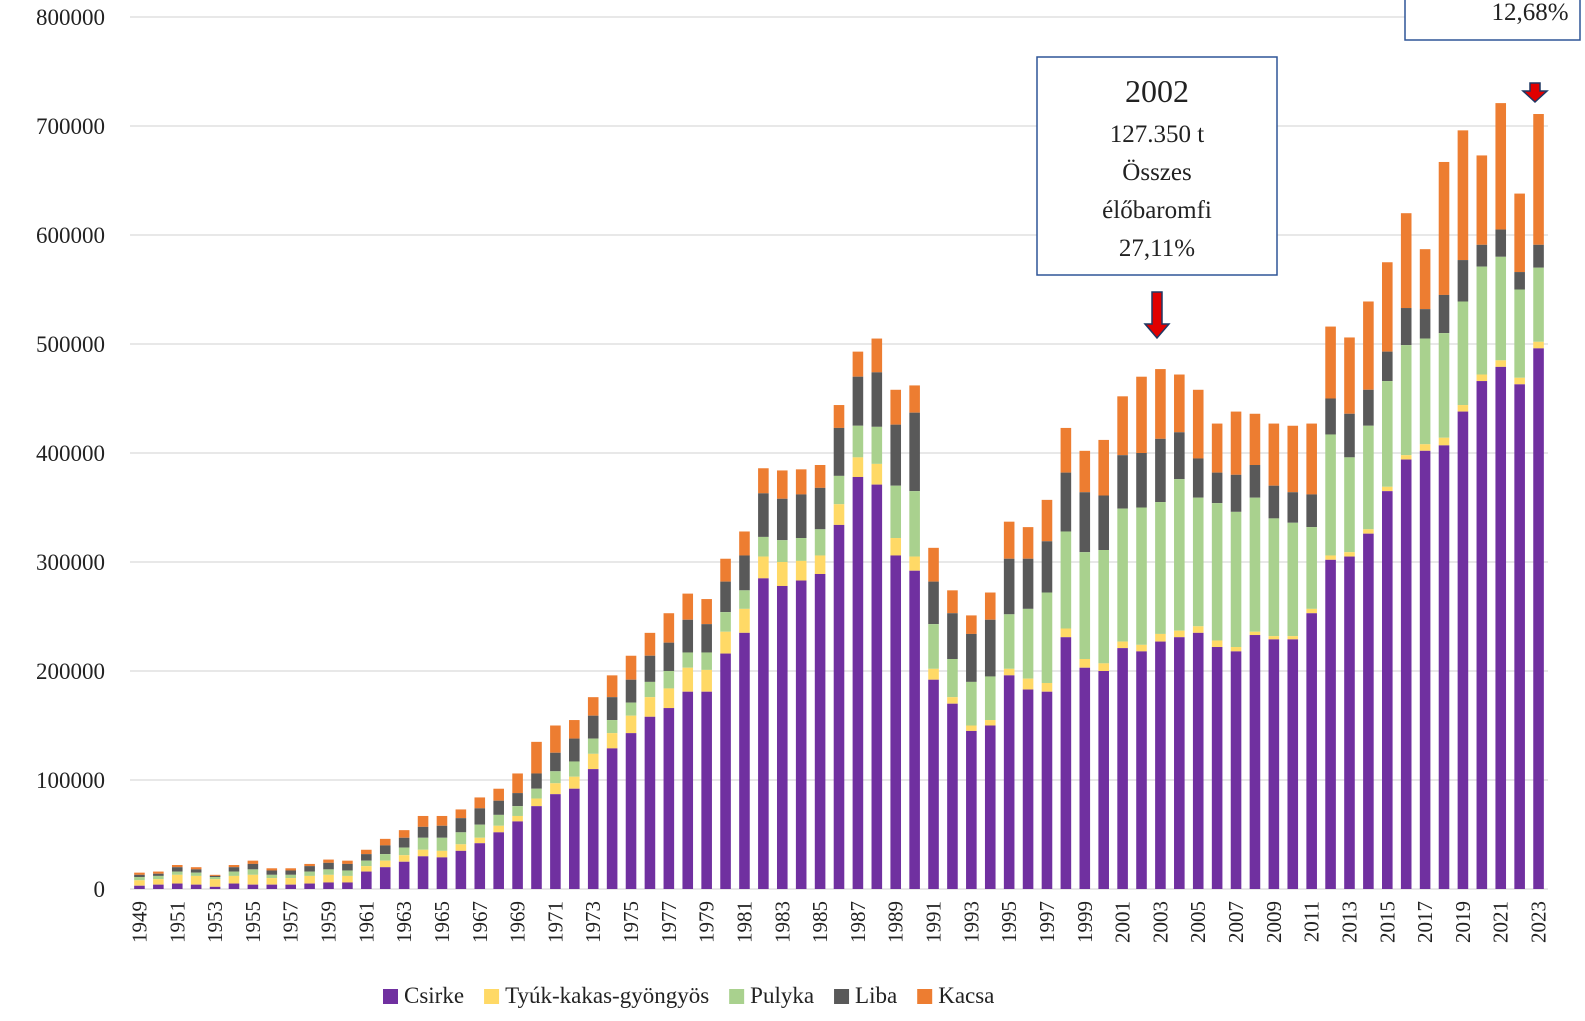 The image size is (1585, 1021). What do you see at coordinates (70, 126) in the screenshot?
I see `y-tick-label: 700000` at bounding box center [70, 126].